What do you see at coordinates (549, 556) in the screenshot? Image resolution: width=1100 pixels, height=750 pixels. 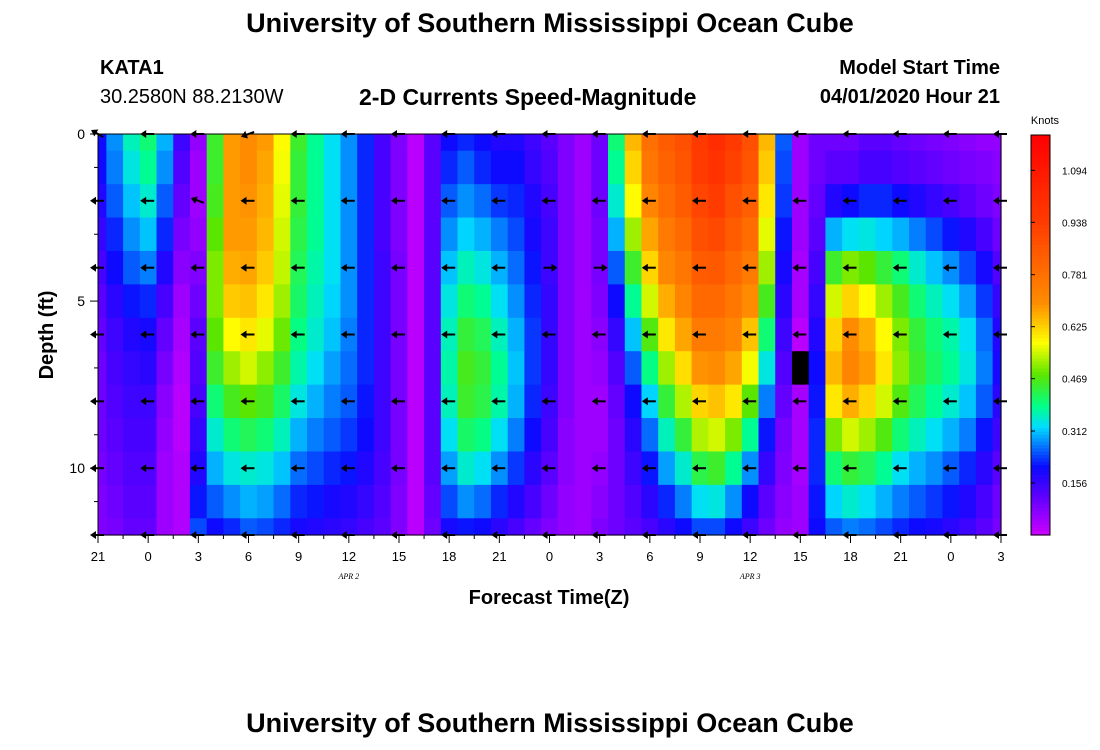 I see `x-tick-label: 0` at bounding box center [549, 556].